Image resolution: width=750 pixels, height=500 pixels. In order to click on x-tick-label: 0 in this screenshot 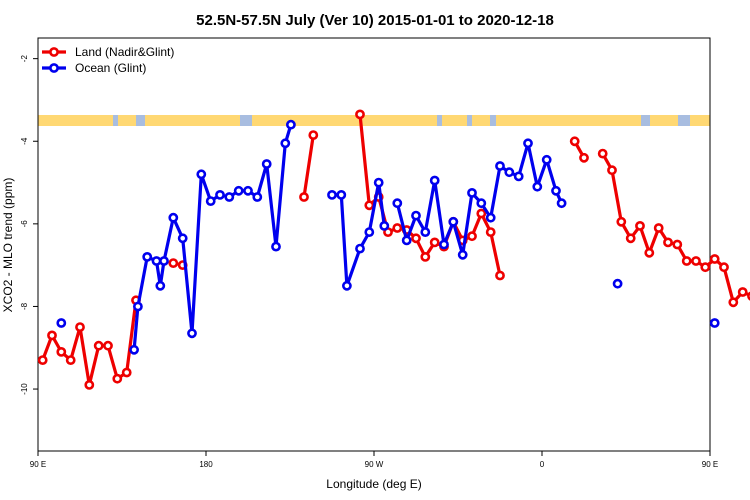, I will do `click(542, 464)`.